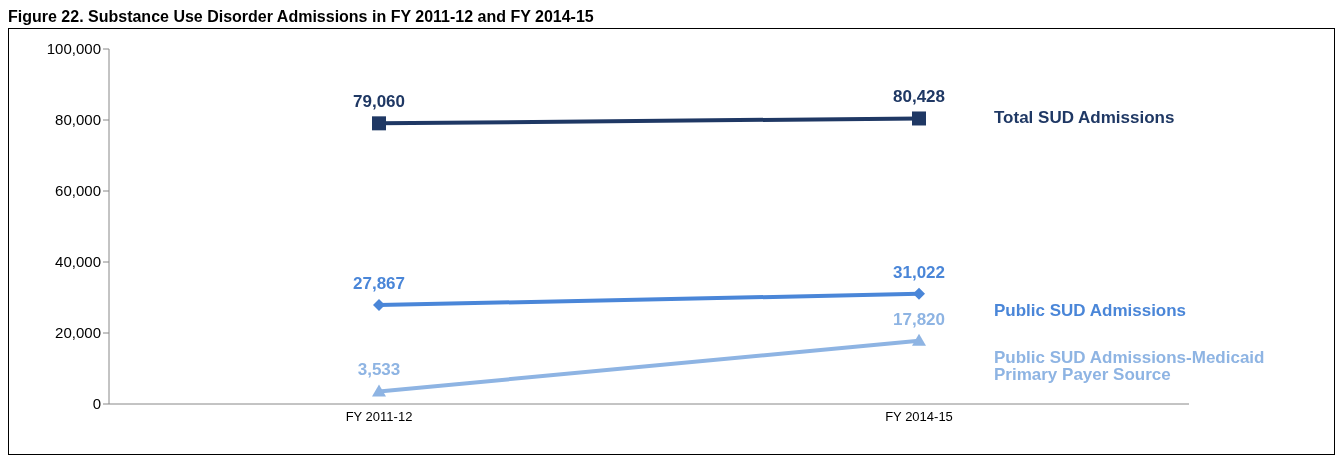 This screenshot has width=1343, height=461. I want to click on y-tick-label: 20,000, so click(78, 333).